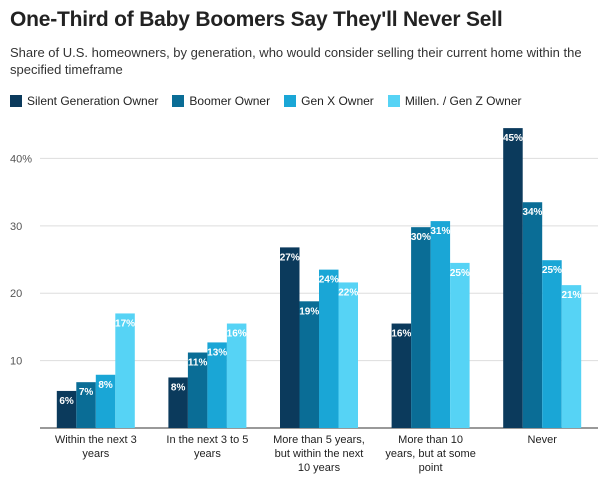  Describe the element at coordinates (463, 101) in the screenshot. I see `legend-label: Millen. / Gen Z Owner` at that location.